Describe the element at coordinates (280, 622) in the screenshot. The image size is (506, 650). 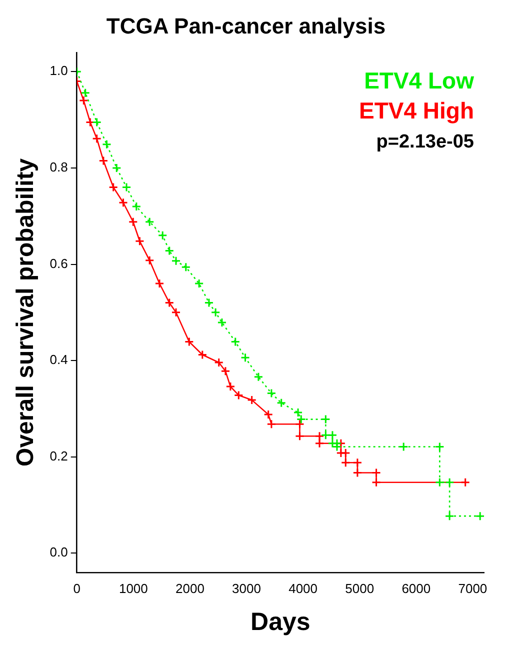
I see `x-axis-title: Days` at that location.